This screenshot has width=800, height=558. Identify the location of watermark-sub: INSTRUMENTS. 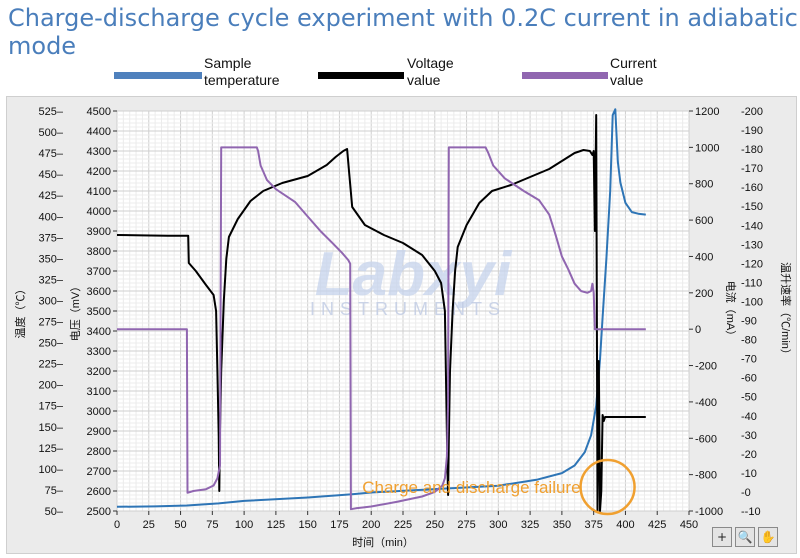
(408, 309).